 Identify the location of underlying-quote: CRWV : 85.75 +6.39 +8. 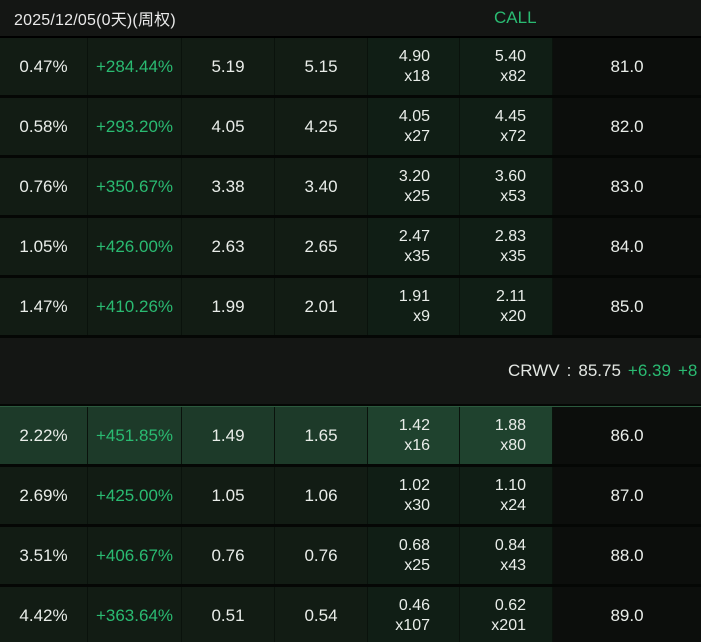
(348, 371).